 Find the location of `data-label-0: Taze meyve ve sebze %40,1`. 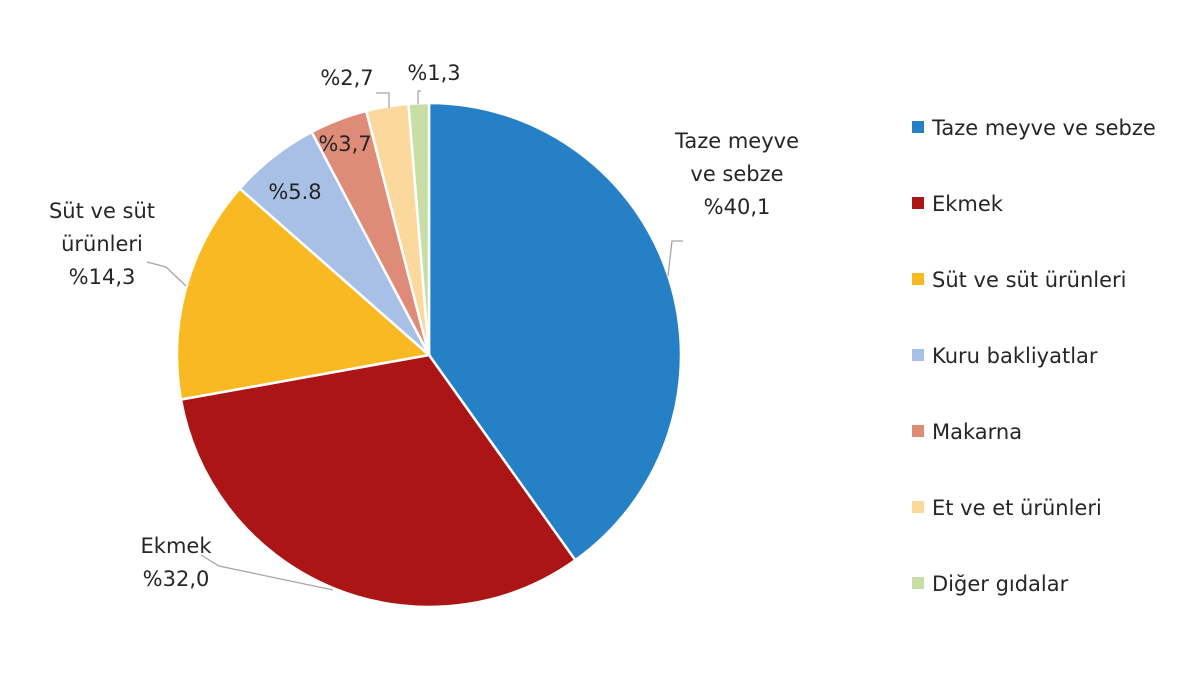

data-label-0: Taze meyve ve sebze %40,1 is located at coordinates (736, 174).